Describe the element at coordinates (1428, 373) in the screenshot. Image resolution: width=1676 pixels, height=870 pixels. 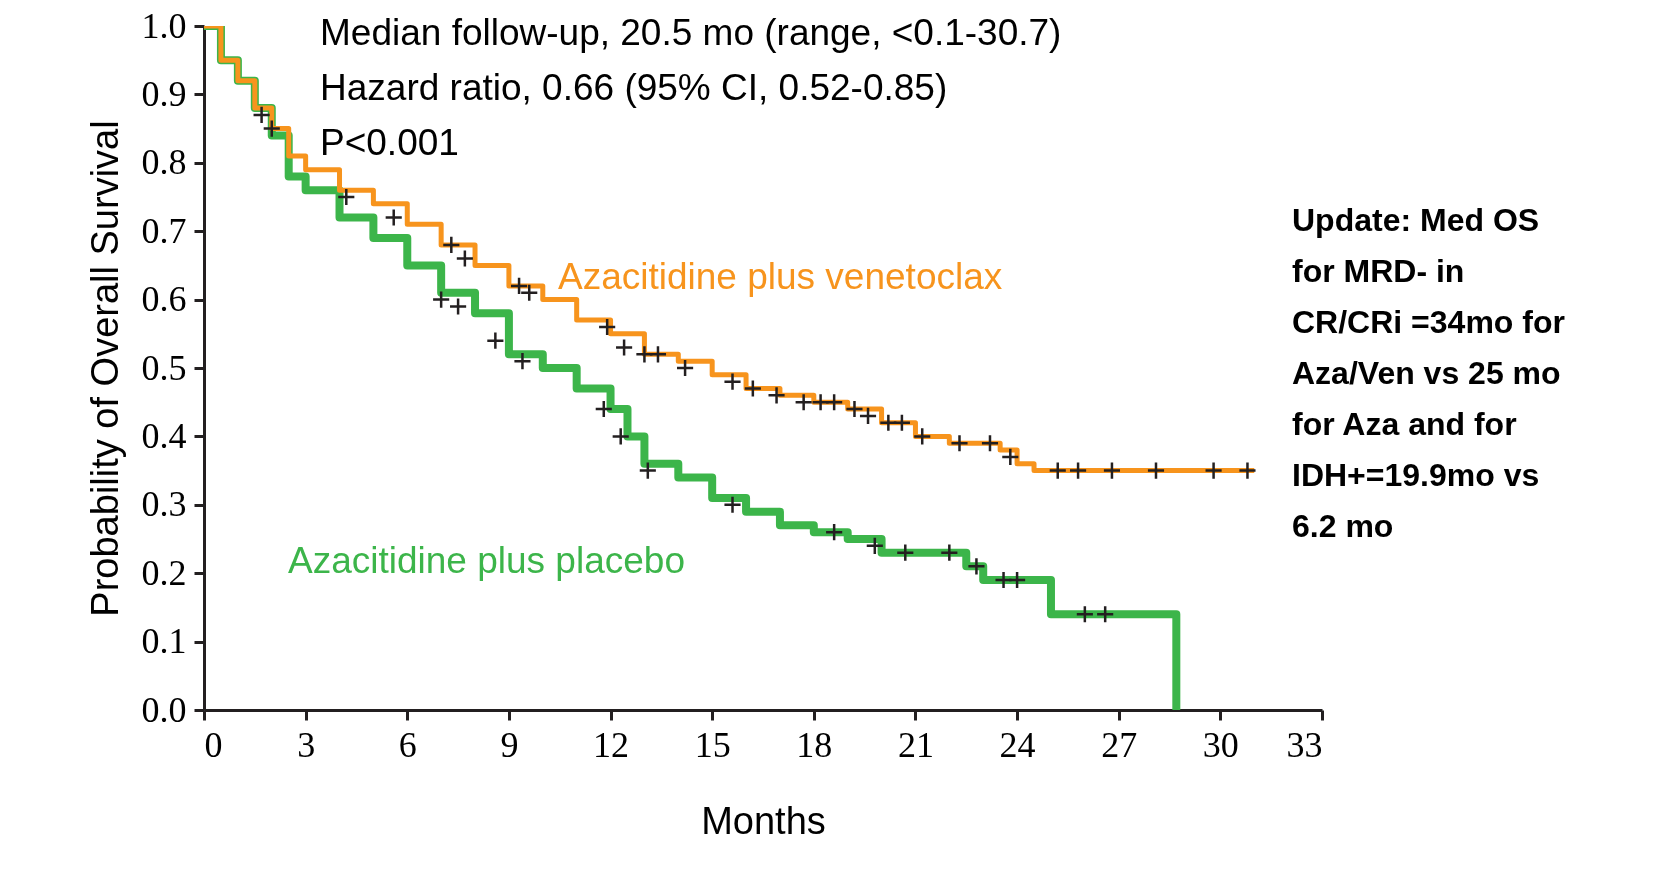
I see `annotation: Update: Med OS for MRD- in CR/CRi =34mo for Aza/Ven vs 25 mo for Aza and for IDH+=19.9mo vs 6.2 mo` at that location.